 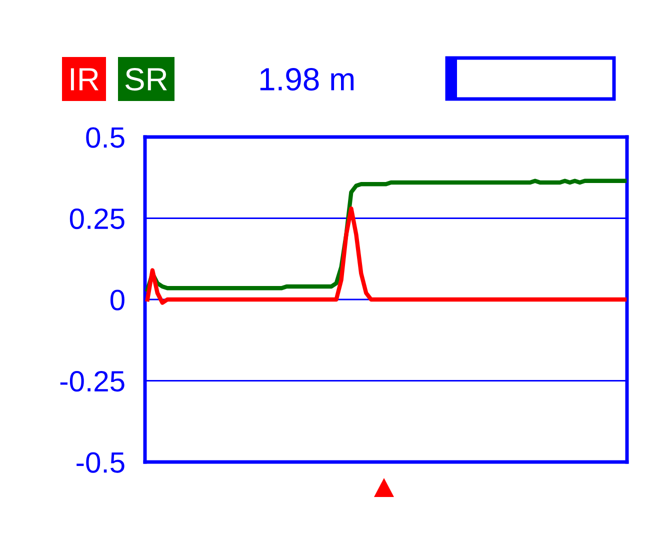 What do you see at coordinates (100, 462) in the screenshot?
I see `y-tick-label: -0.5` at bounding box center [100, 462].